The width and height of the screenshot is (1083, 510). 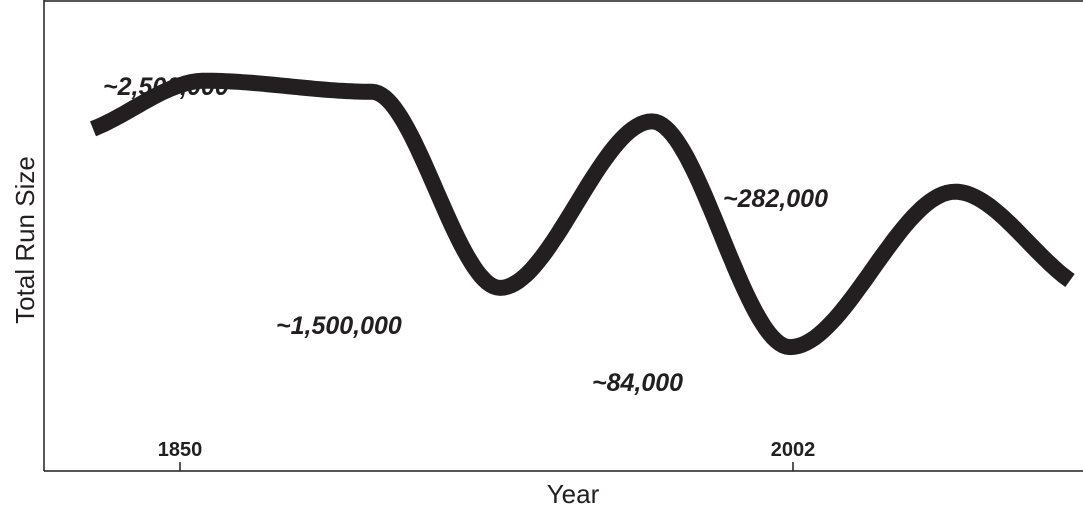 What do you see at coordinates (339, 326) in the screenshot?
I see `annotation-trough-1: ~1,500,000` at bounding box center [339, 326].